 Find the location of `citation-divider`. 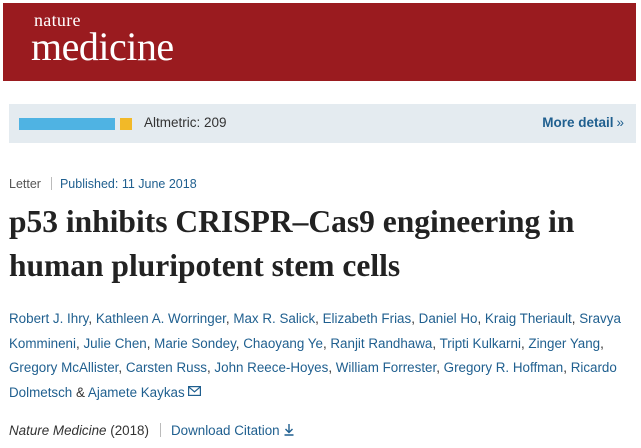

citation-divider is located at coordinates (160, 430).